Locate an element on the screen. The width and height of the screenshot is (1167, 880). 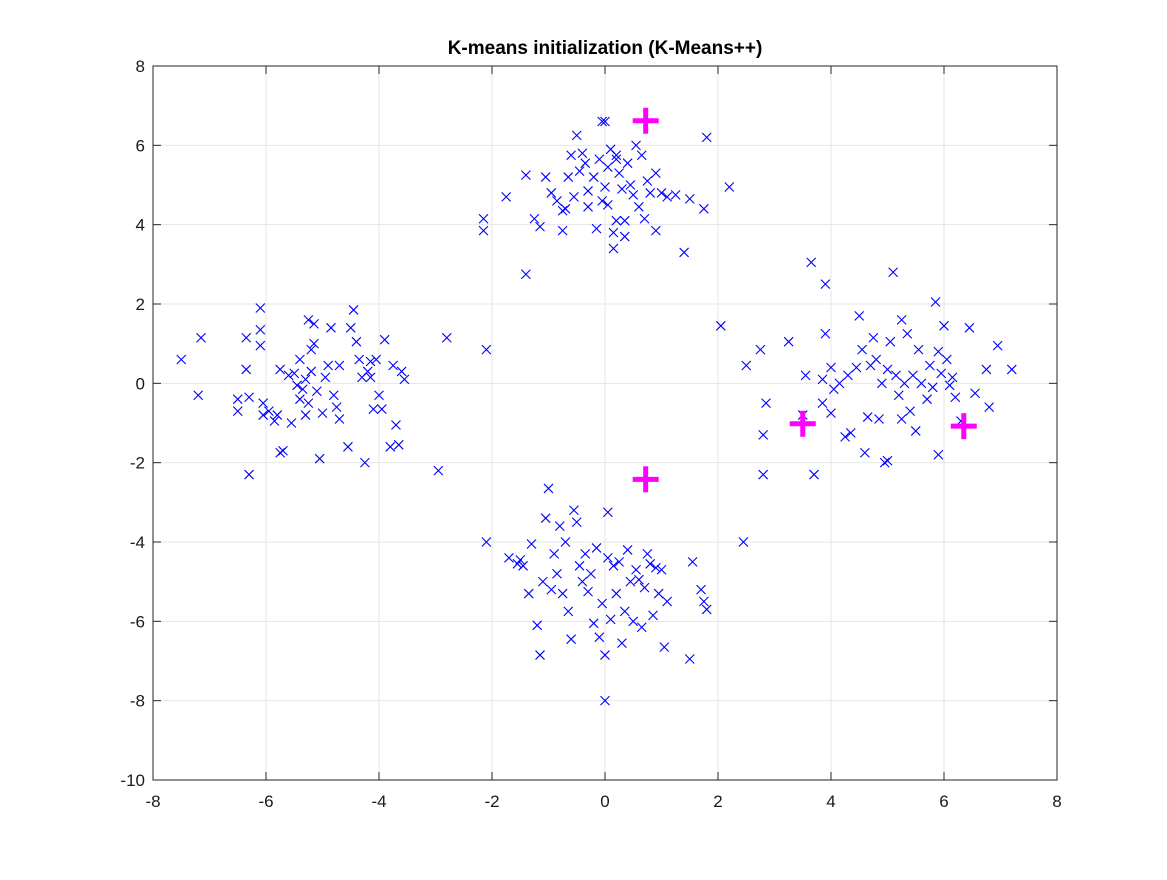
x-tick-label: -8 is located at coordinates (152, 801).